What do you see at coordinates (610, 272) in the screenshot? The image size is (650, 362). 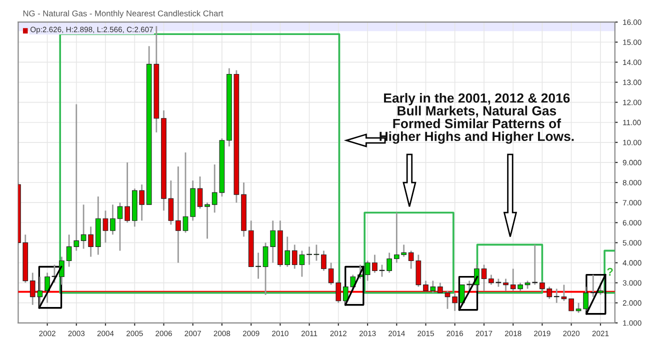 I see `annotation: ?` at bounding box center [610, 272].